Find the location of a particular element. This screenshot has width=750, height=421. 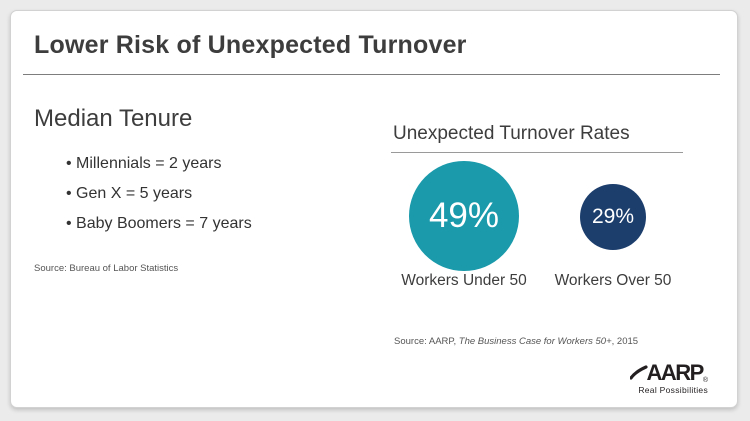

aarp-tagline: Real Possibilities is located at coordinates (673, 390).